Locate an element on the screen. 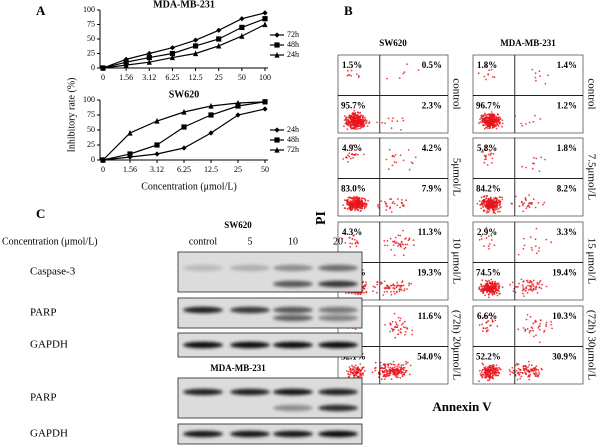  quadrant-percent: 11.6% is located at coordinates (430, 316).